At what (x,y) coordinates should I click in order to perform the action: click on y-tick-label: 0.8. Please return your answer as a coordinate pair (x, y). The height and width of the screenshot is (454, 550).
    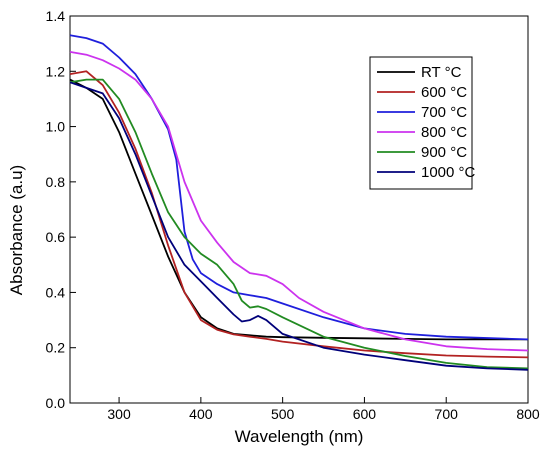
    Looking at the image, I should click on (56, 182).